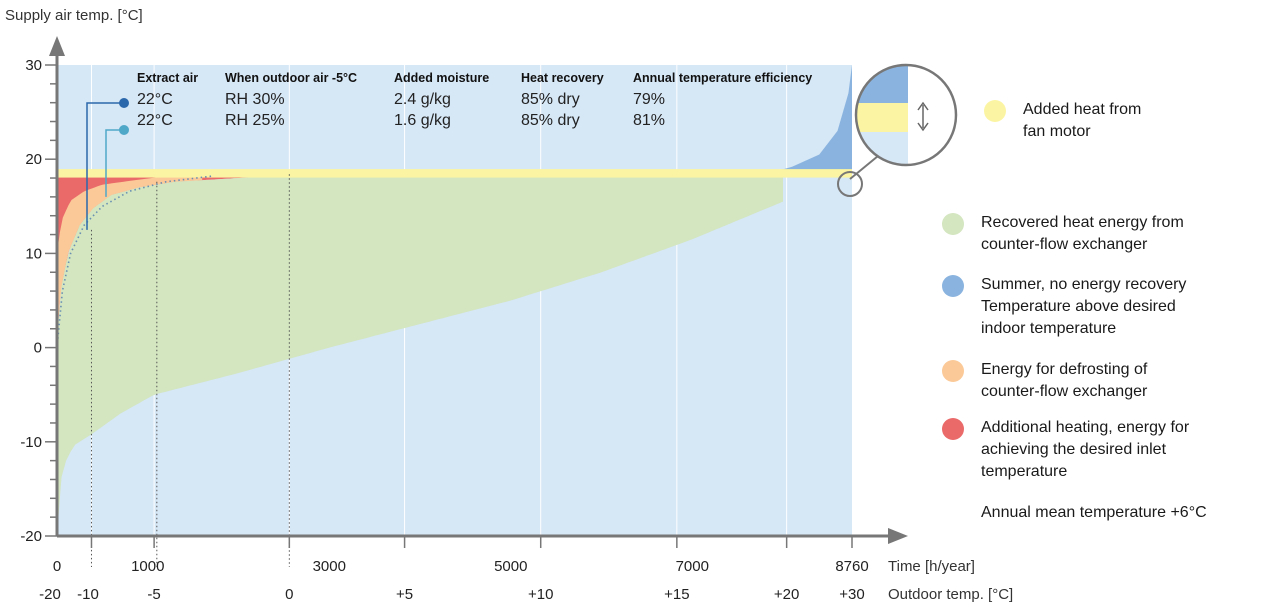  Describe the element at coordinates (88, 594) in the screenshot. I see `outdoor-temp-tick-label: -10` at that location.